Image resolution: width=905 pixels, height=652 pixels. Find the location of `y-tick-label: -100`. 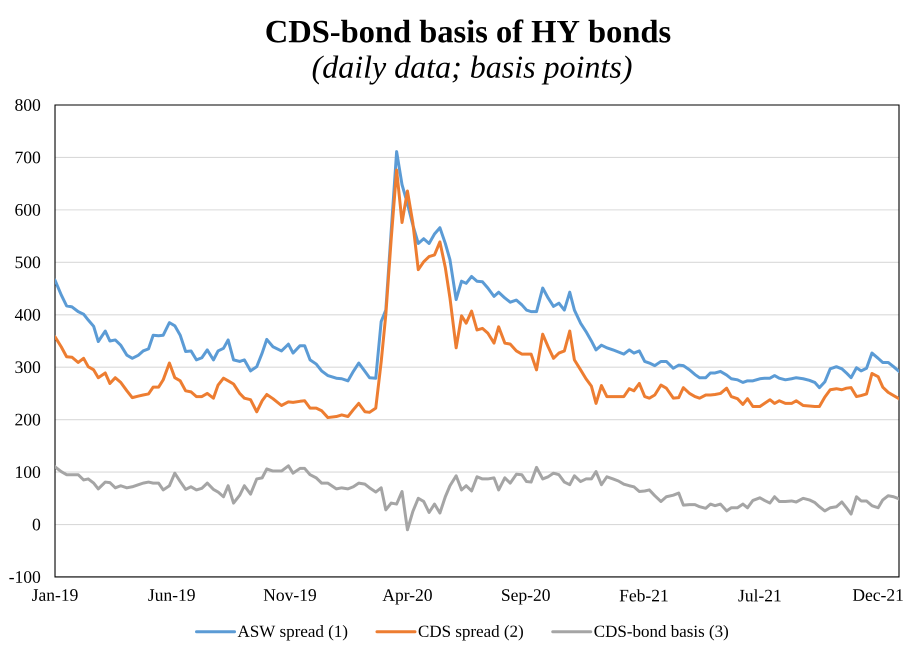

y-tick-label: -100 is located at coordinates (24, 577).